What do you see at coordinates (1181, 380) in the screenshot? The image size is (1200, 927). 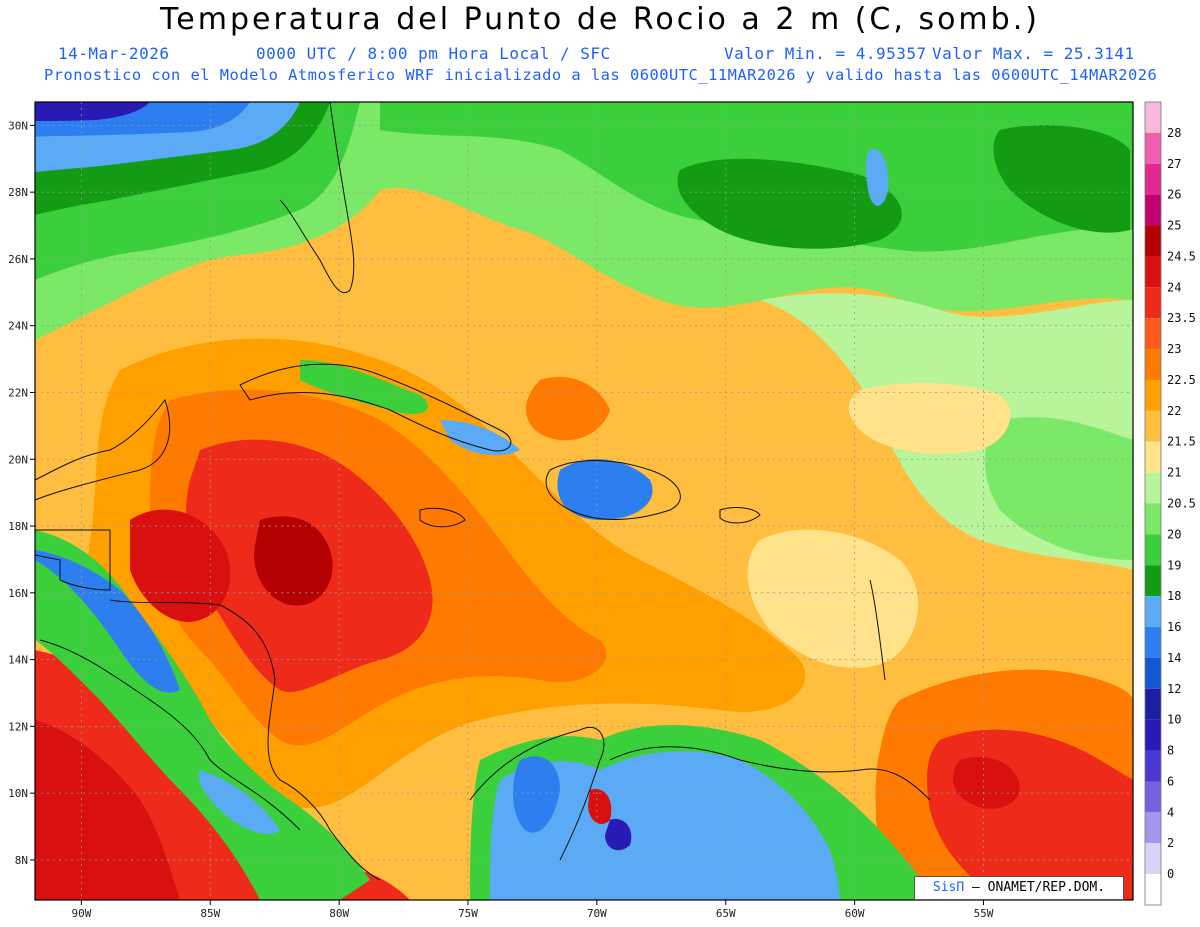 I see `colorbar-label: 22.5` at bounding box center [1181, 380].